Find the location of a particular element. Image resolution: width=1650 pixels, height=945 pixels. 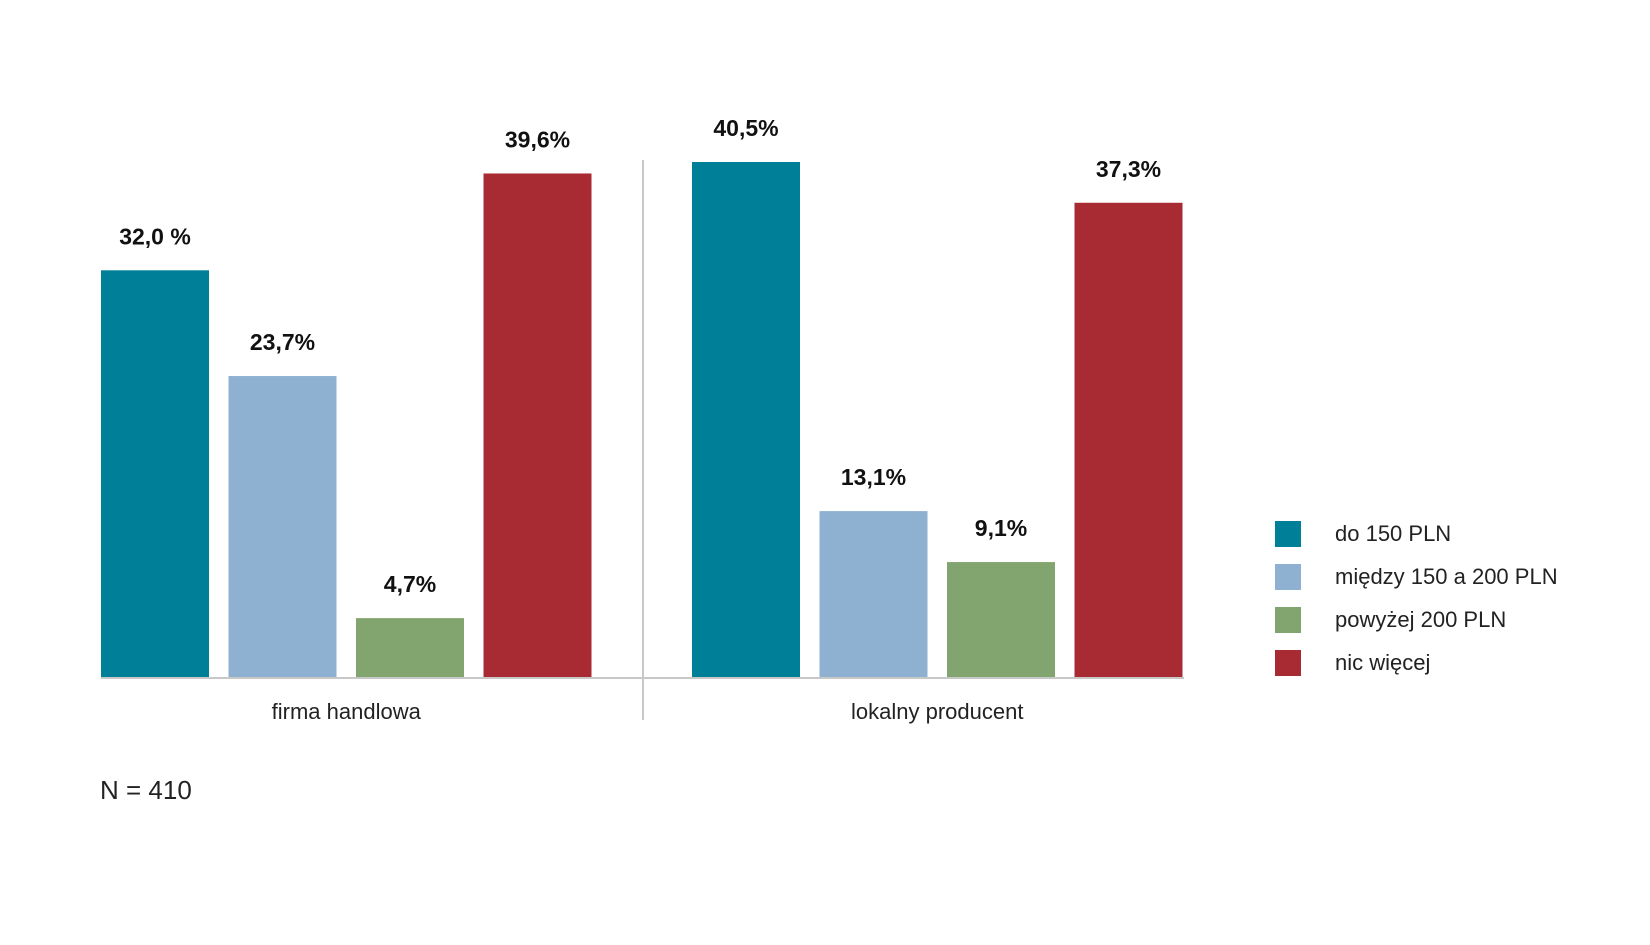

value-label-2-2: 13,1% is located at coordinates (873, 477).